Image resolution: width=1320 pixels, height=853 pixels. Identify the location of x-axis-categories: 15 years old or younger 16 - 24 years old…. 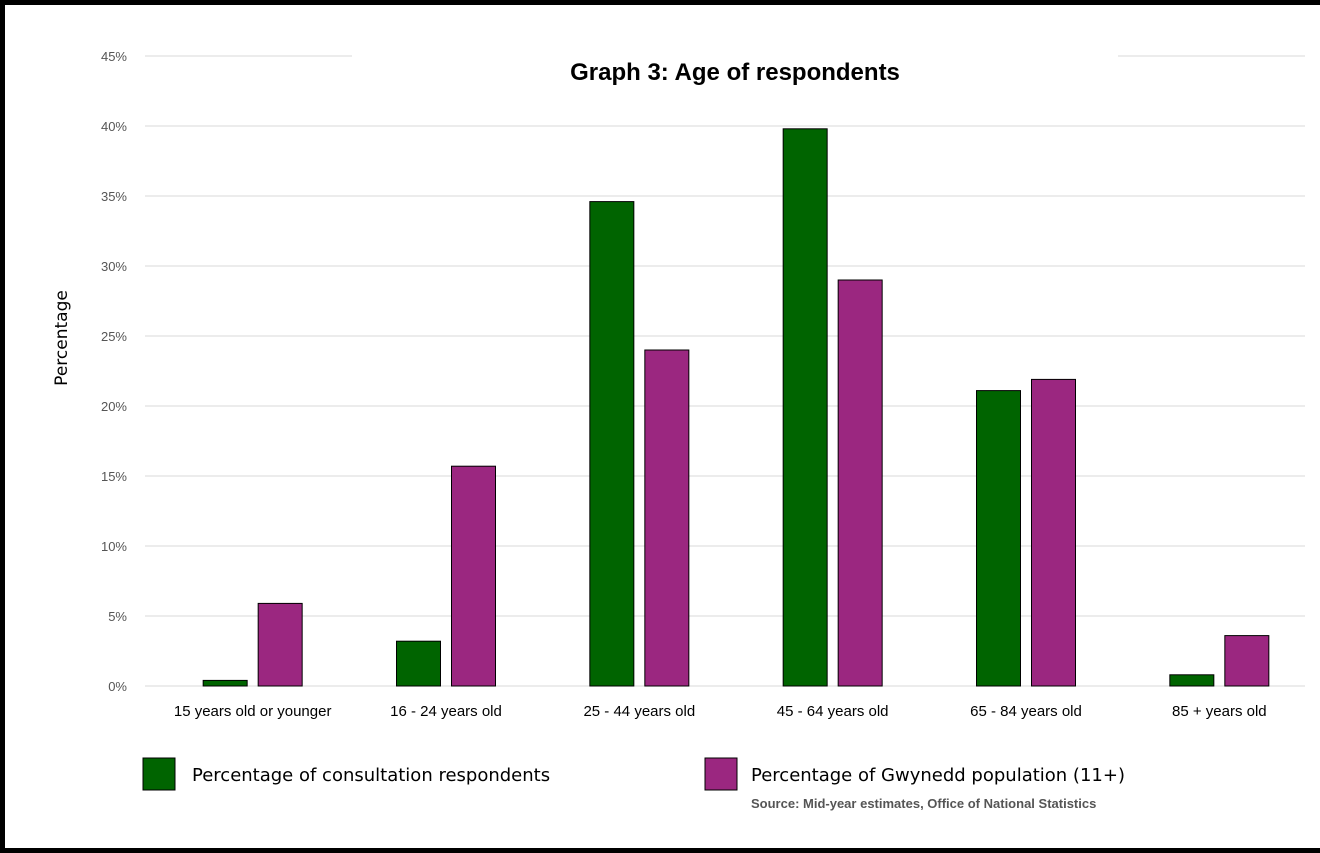
(720, 711).